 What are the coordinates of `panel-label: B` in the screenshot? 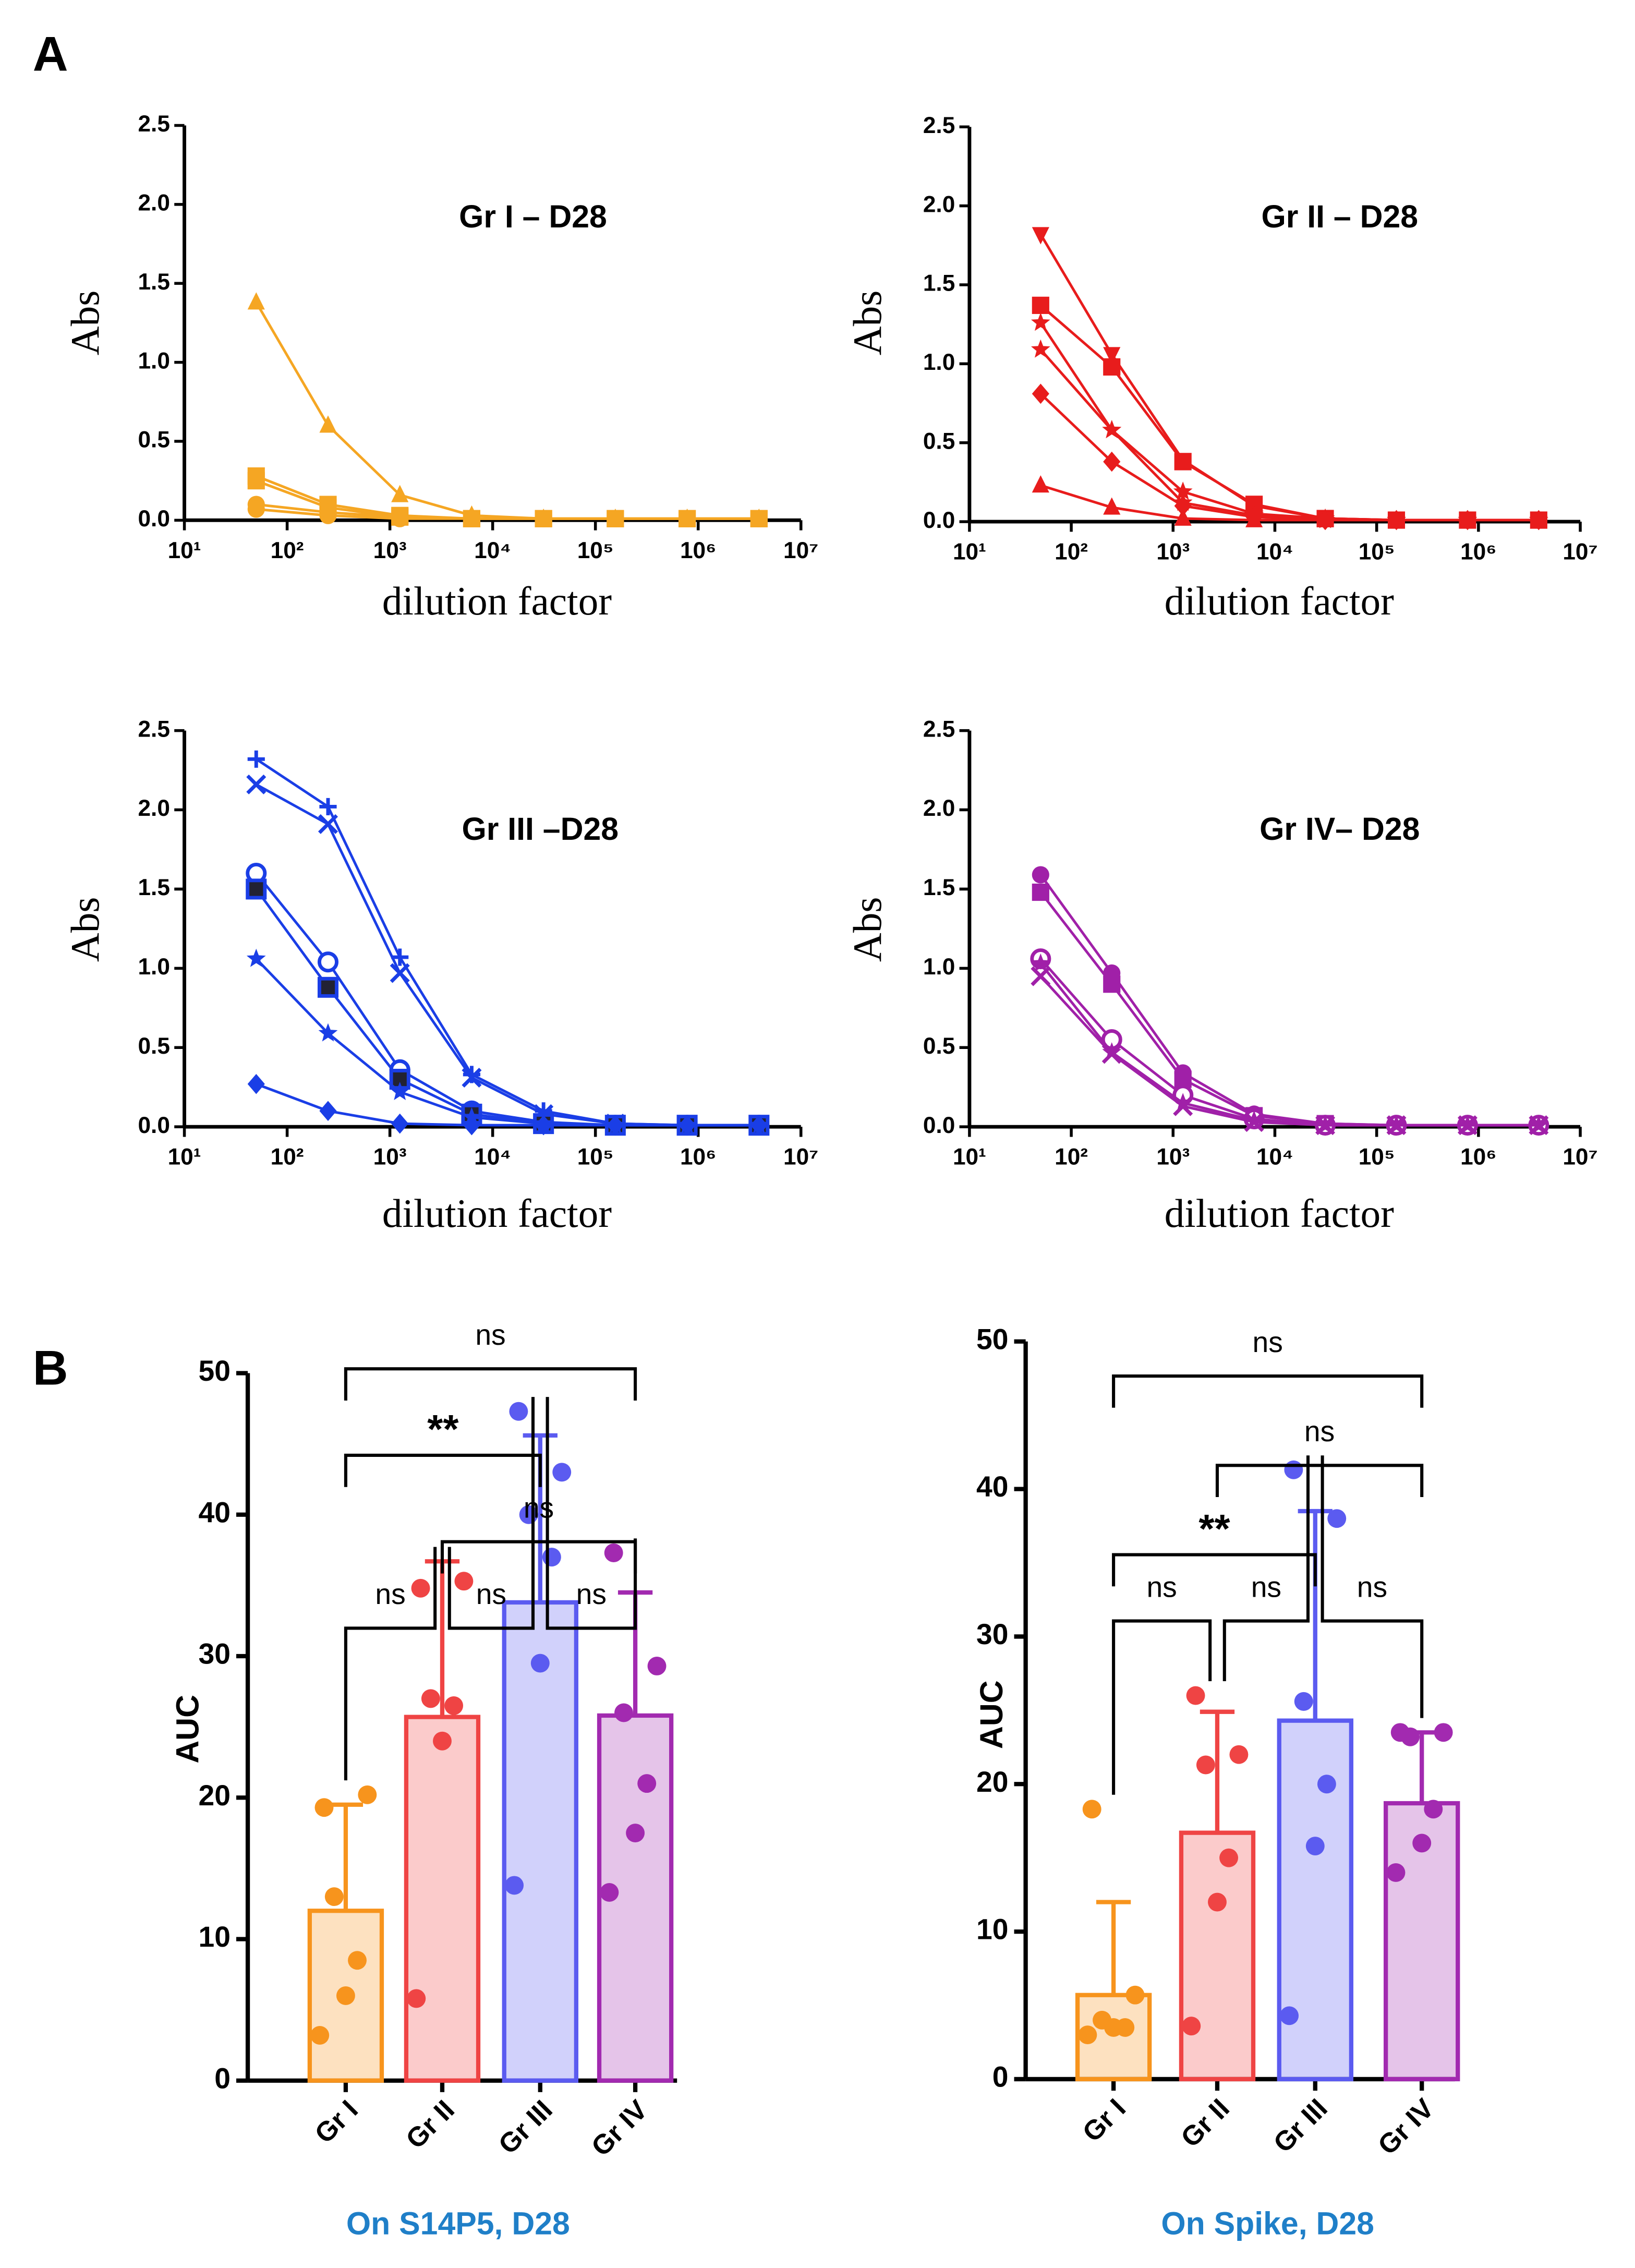 It's located at (50, 1368).